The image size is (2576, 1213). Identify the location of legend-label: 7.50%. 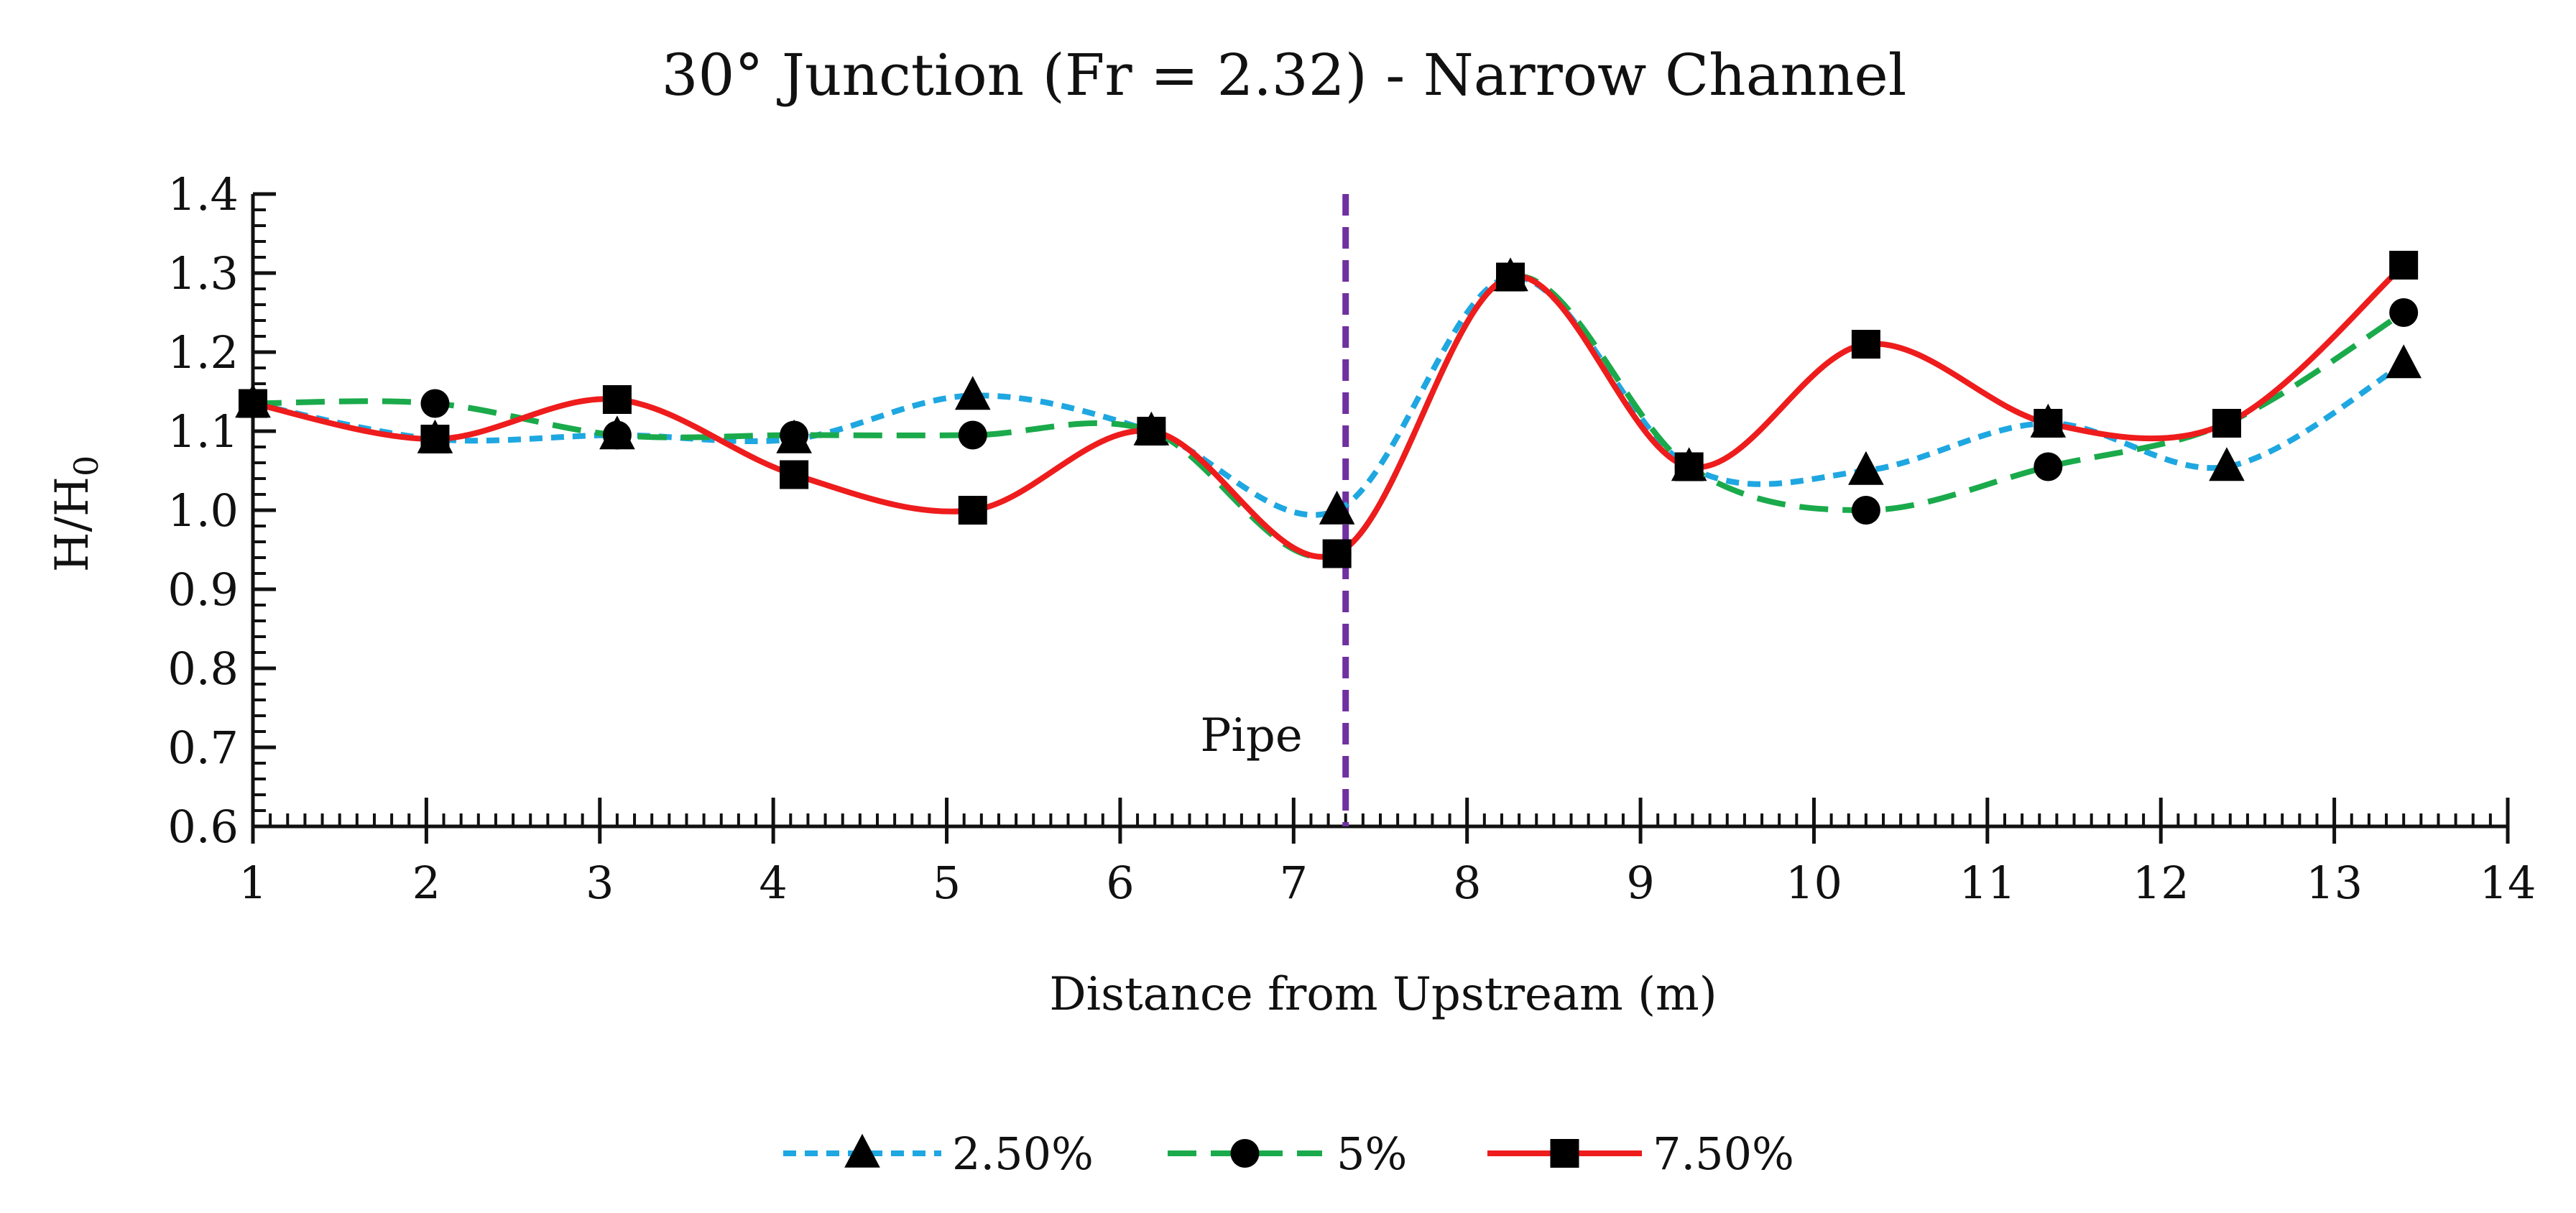
(1723, 1154).